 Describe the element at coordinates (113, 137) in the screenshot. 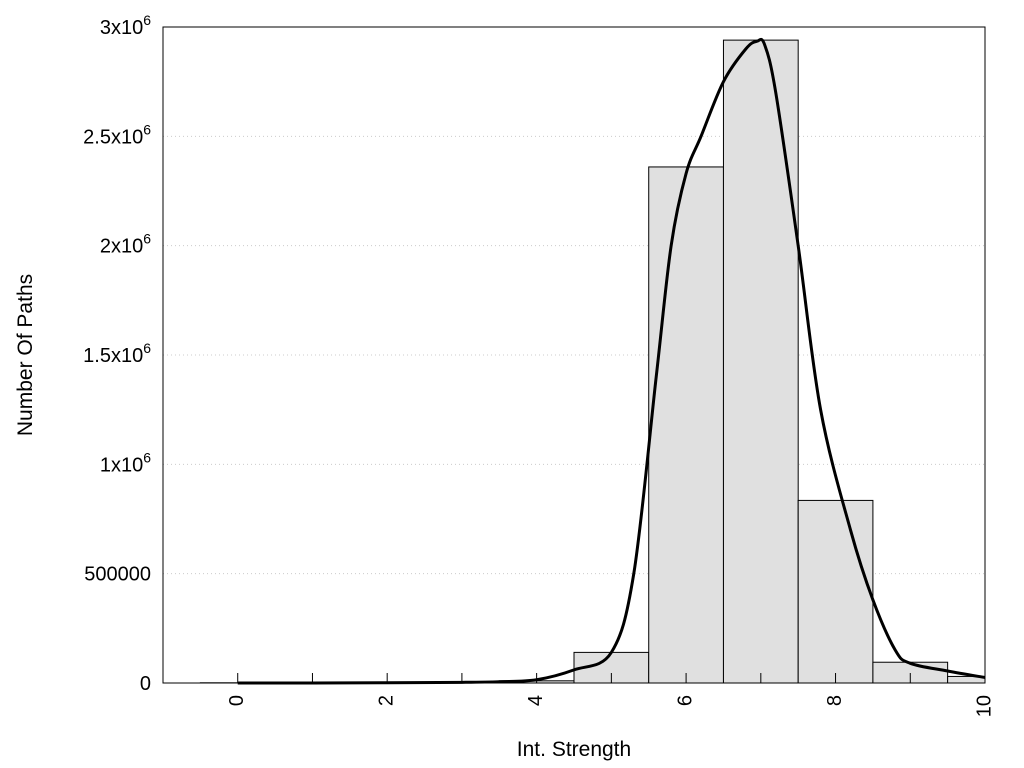

I see `y-tick-label-base: 2.5x10` at that location.